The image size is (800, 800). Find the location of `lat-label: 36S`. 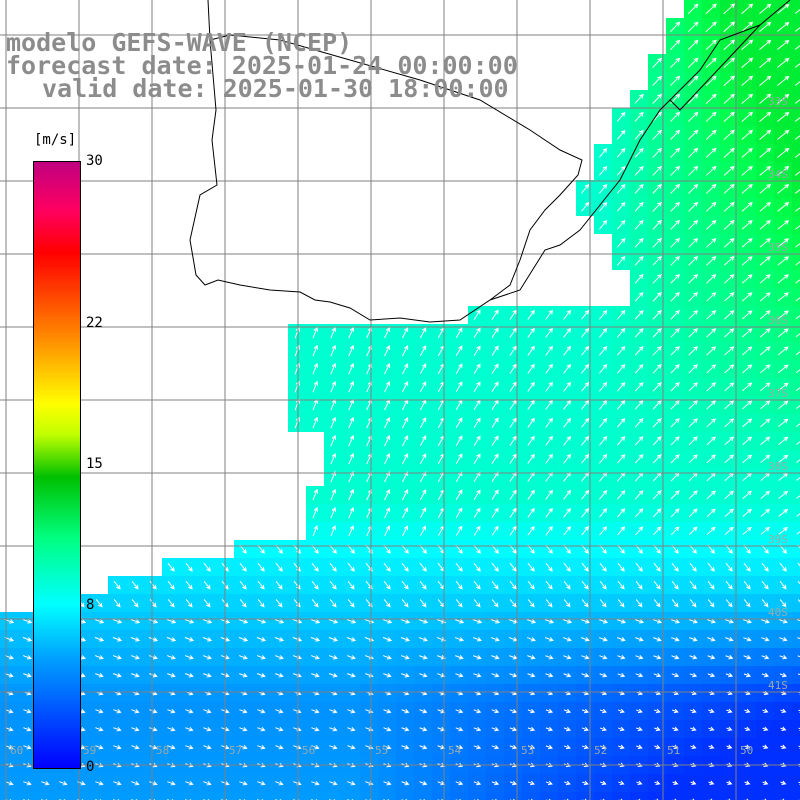

lat-label: 36S is located at coordinates (778, 320).